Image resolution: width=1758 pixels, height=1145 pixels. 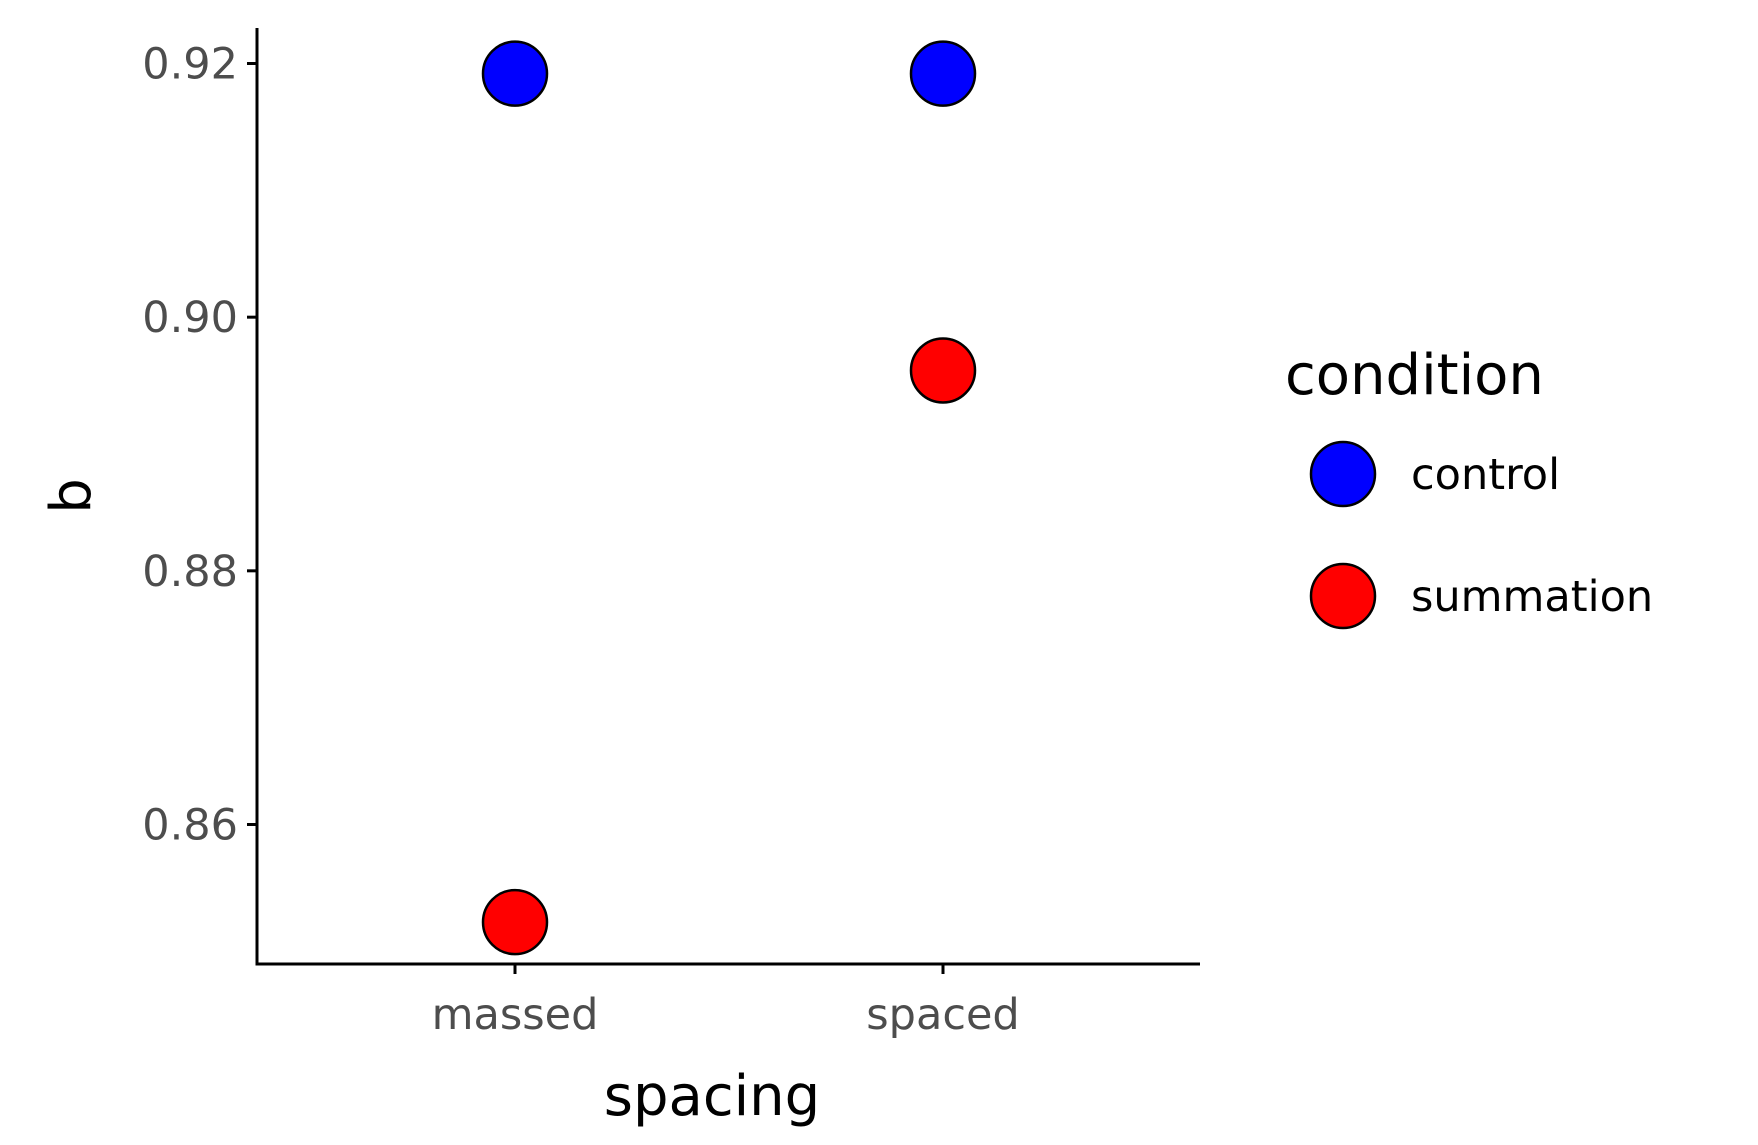 What do you see at coordinates (515, 73) in the screenshot?
I see `data-point-control-massed` at bounding box center [515, 73].